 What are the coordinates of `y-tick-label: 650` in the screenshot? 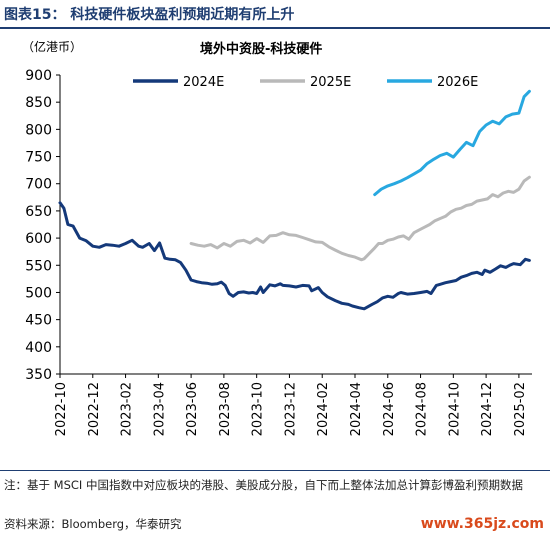 It's located at (38, 212).